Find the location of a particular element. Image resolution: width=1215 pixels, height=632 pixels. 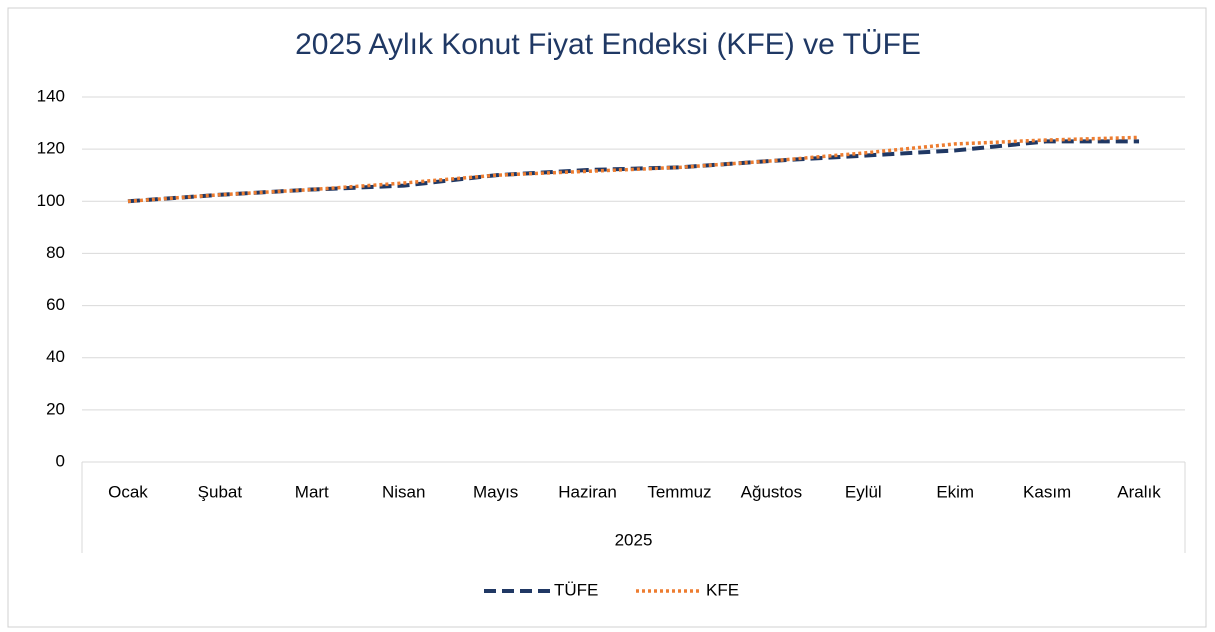

x-tick-label: Mart is located at coordinates (312, 491).